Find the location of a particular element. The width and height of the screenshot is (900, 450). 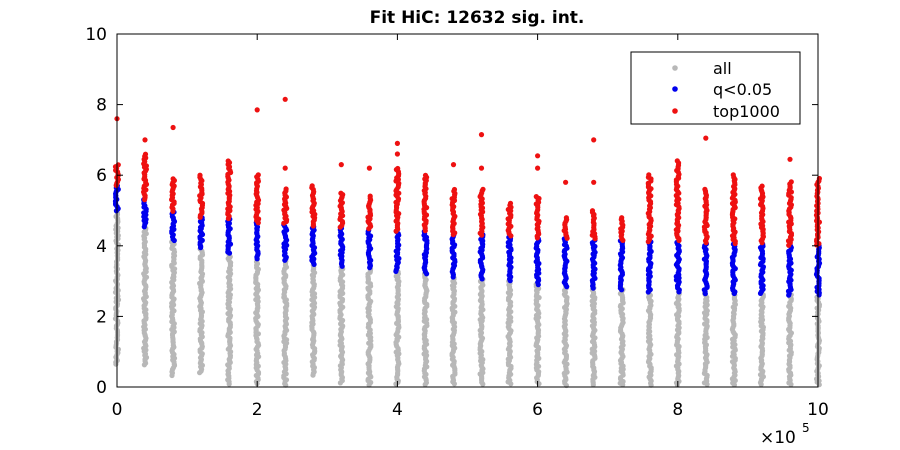

legend-items: all q<0.05 top1000 is located at coordinates (726, 90).